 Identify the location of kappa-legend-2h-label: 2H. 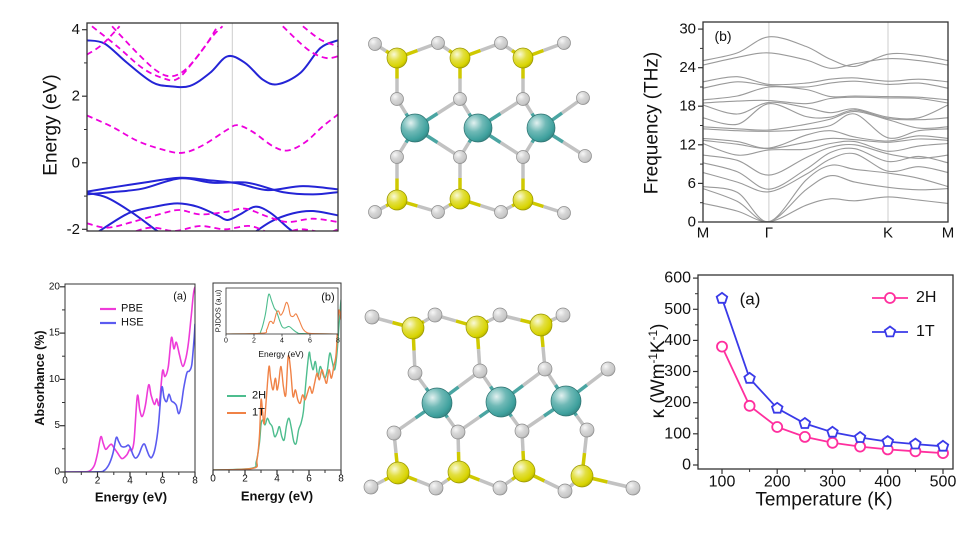
(926, 297).